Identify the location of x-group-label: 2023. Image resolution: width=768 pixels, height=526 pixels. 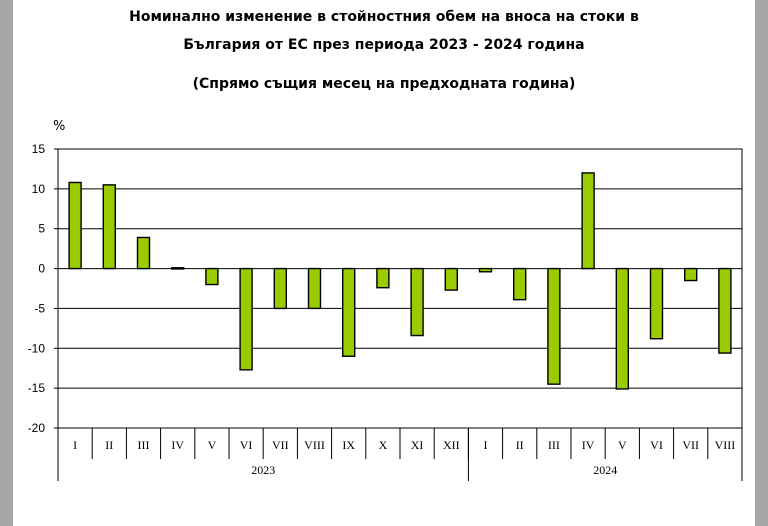
(263, 470).